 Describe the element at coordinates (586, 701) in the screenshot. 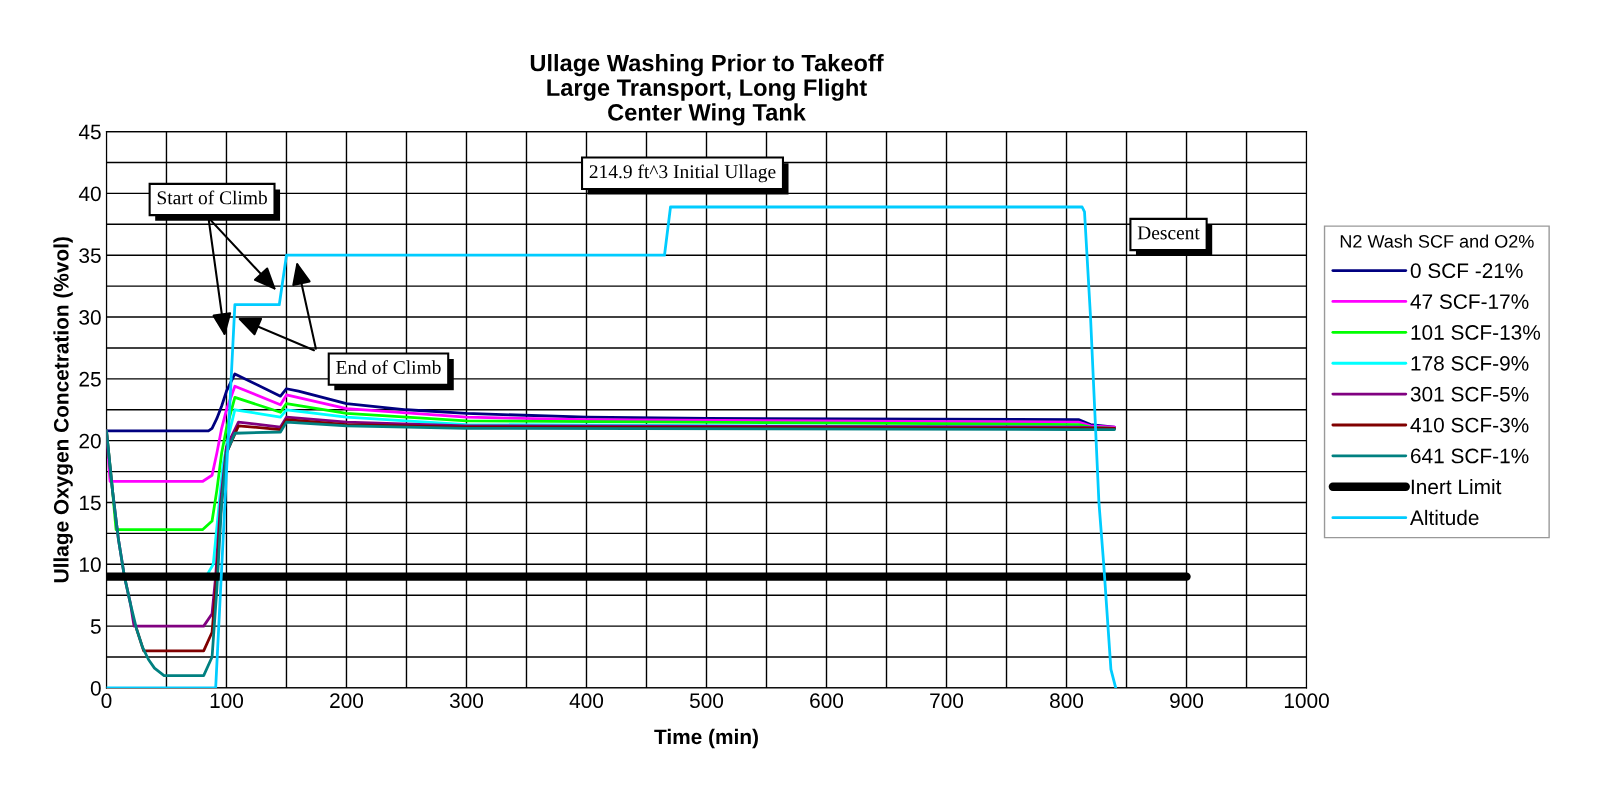

I see `x-tick-label: 400` at that location.